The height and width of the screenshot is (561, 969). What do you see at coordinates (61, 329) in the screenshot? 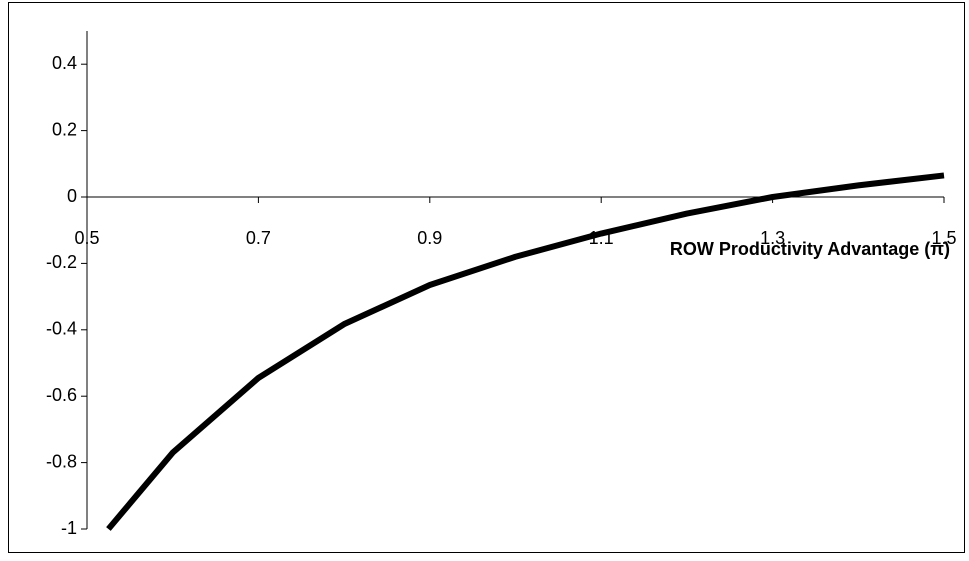
I see `y-tick-label: -0.4` at bounding box center [61, 329].